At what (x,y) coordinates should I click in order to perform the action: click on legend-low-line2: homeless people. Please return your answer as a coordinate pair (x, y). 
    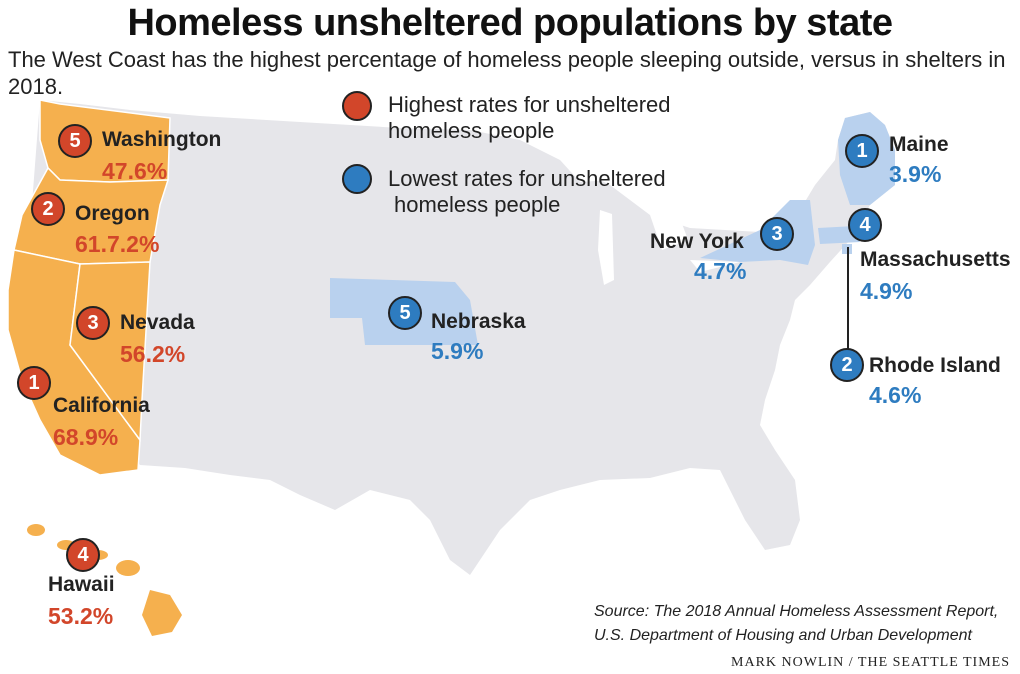
    Looking at the image, I should click on (477, 204).